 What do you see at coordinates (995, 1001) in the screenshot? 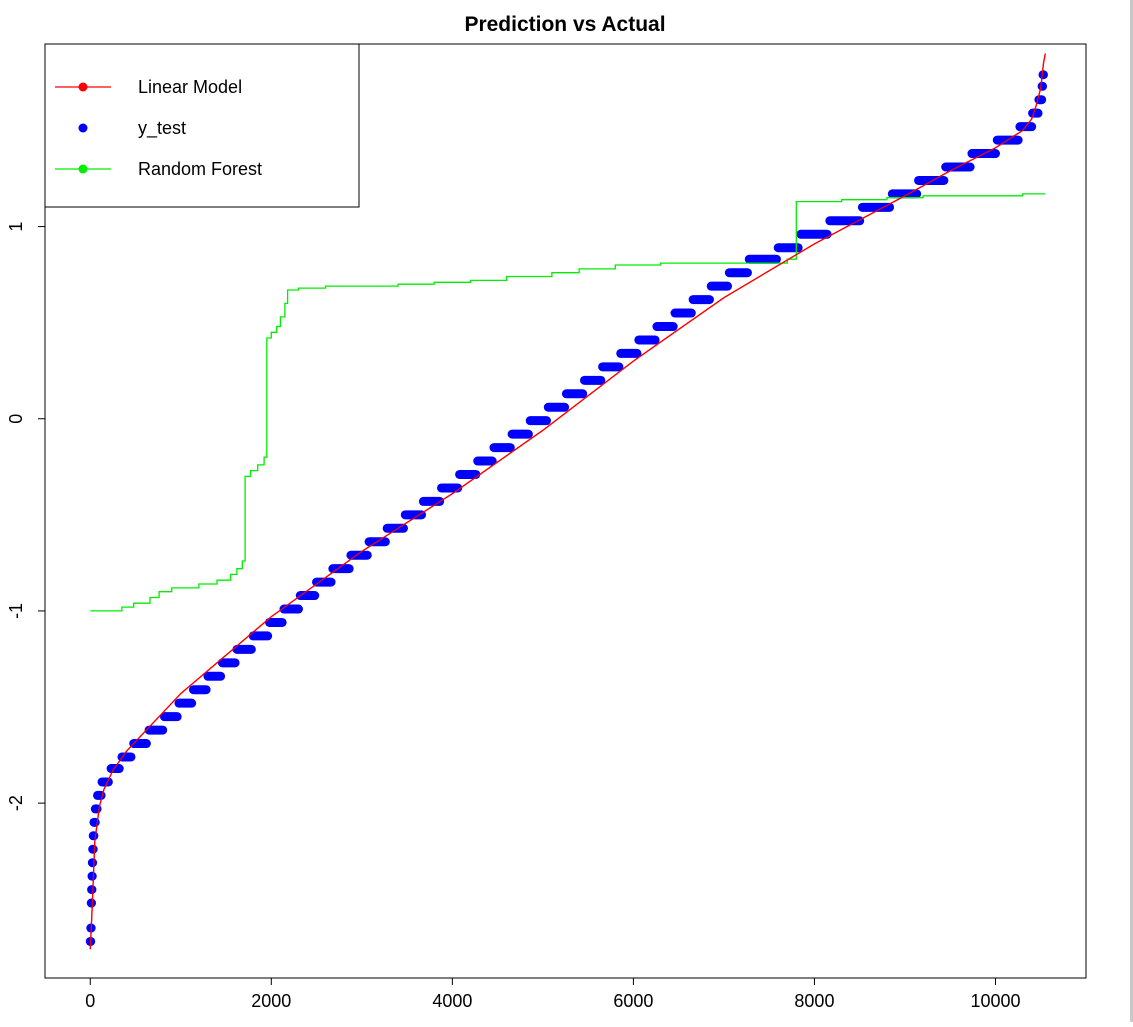
I see `x-tick-label: 10000` at bounding box center [995, 1001].